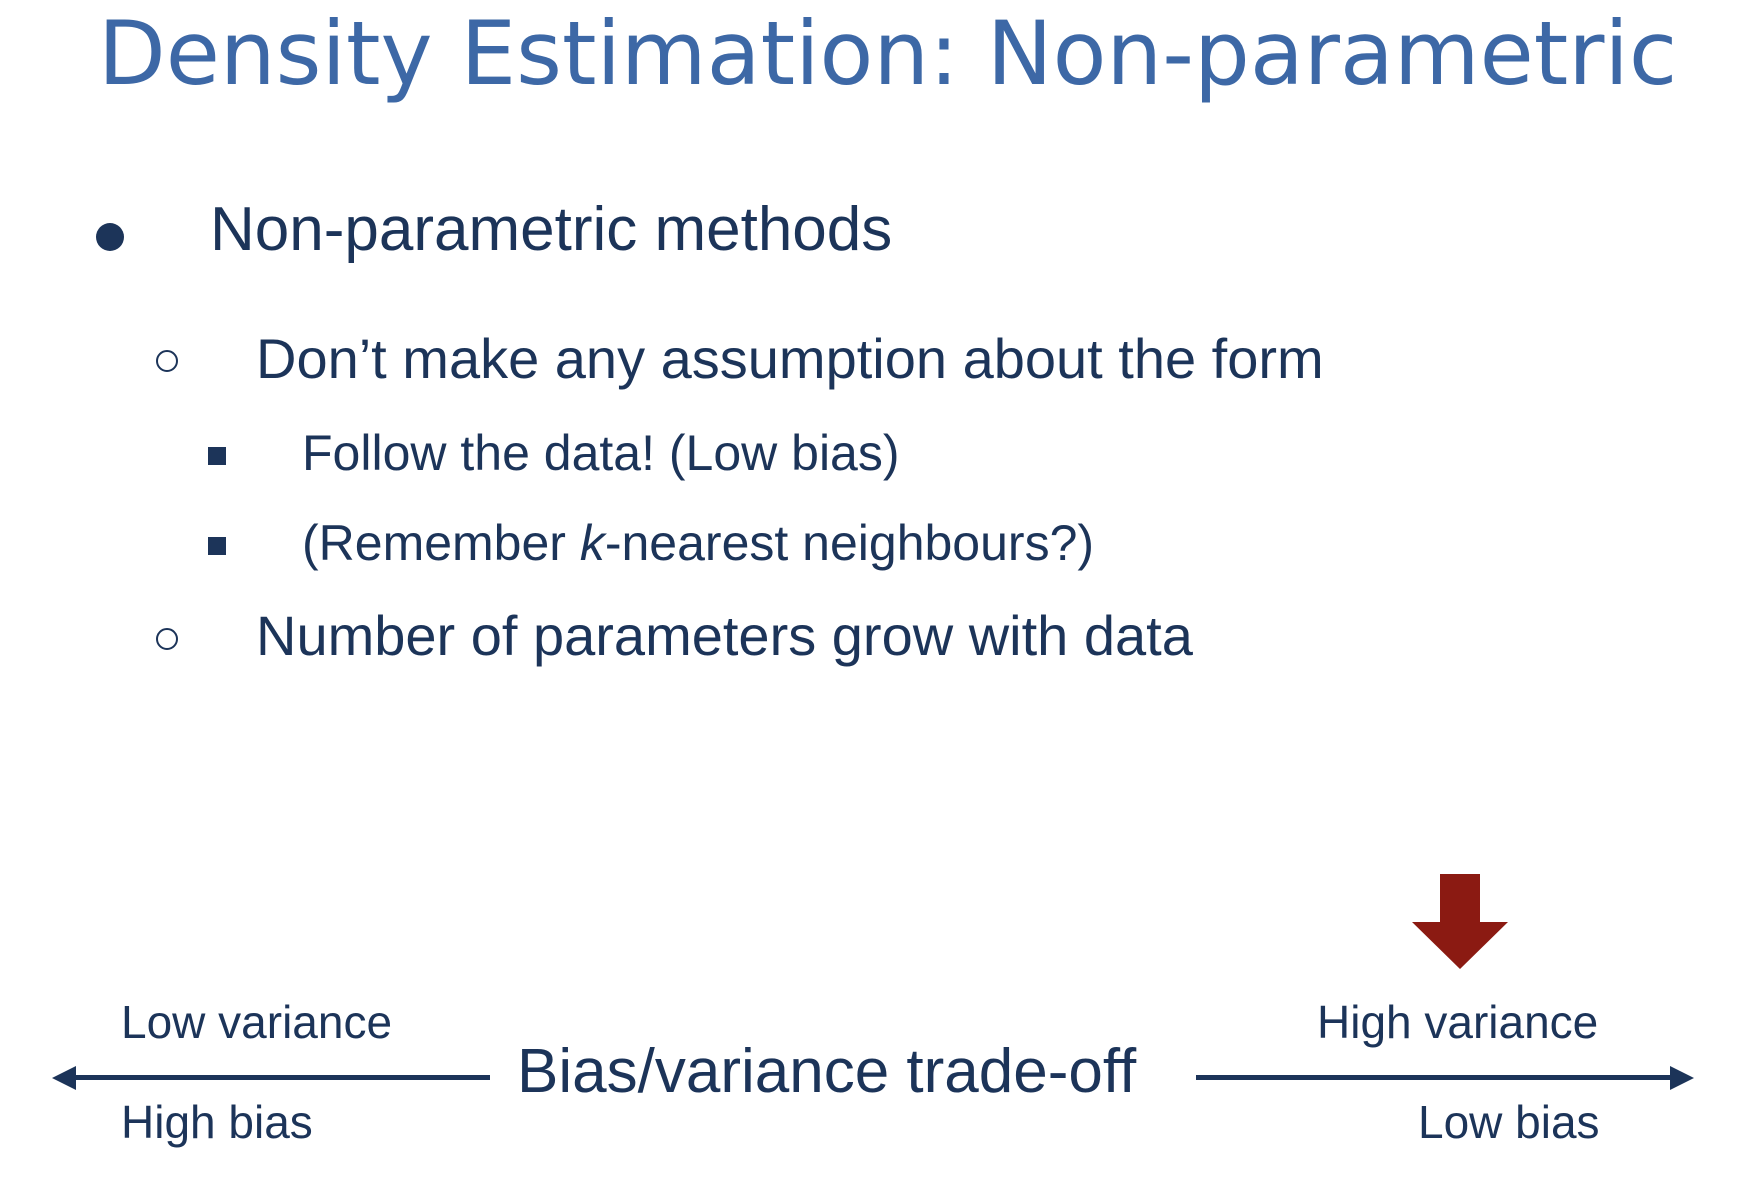 This screenshot has width=1754, height=1202. Describe the element at coordinates (790, 358) in the screenshot. I see `bullet-sub-assumption: Don’t make any assumption about the form` at that location.